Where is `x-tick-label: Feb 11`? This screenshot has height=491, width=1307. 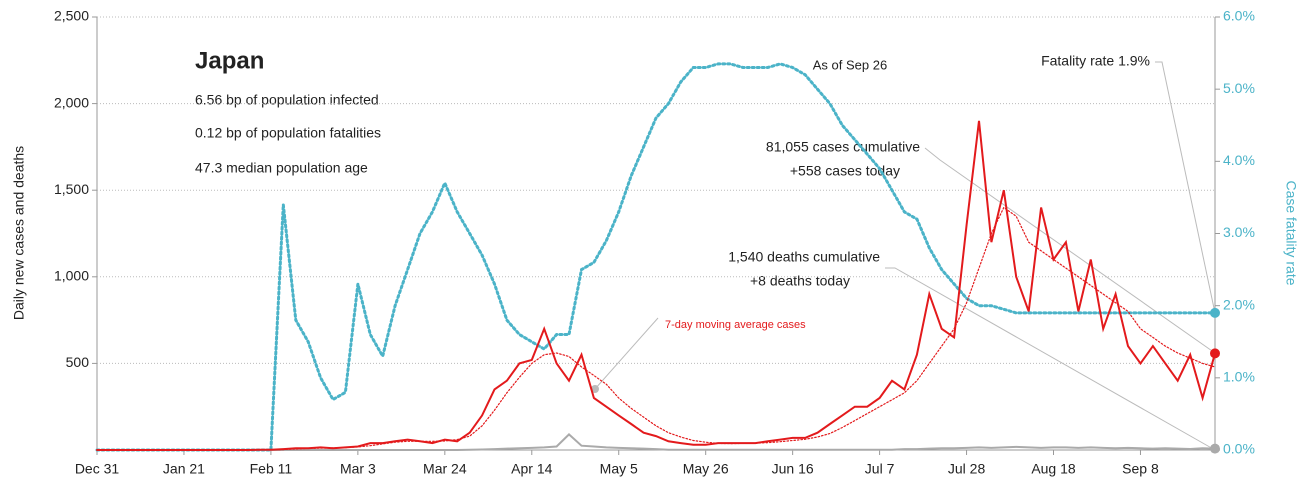 x-tick-label: Feb 11 is located at coordinates (271, 469).